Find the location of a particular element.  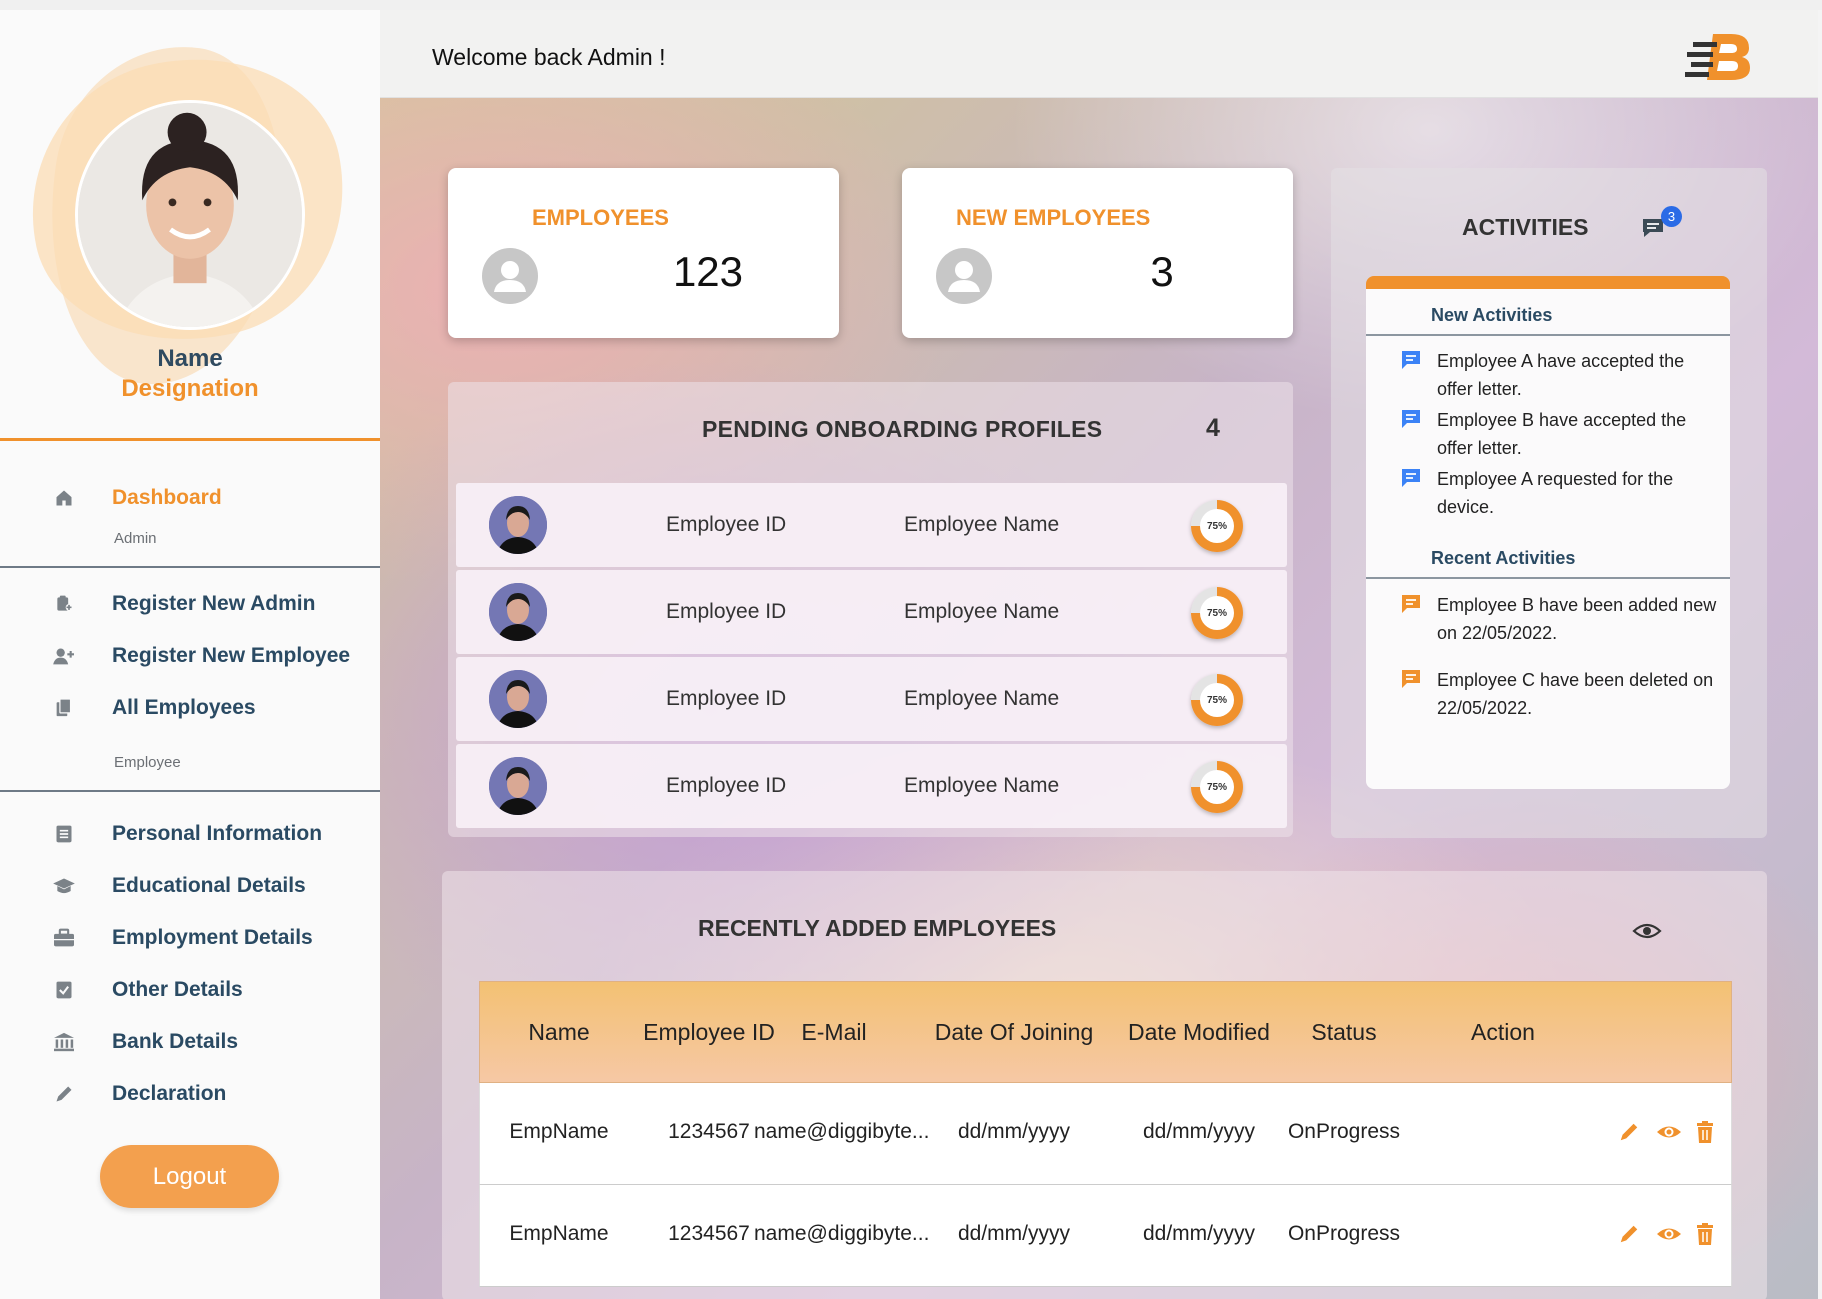

pending-title: PENDING ONBOARDING PROFILES is located at coordinates (902, 429).